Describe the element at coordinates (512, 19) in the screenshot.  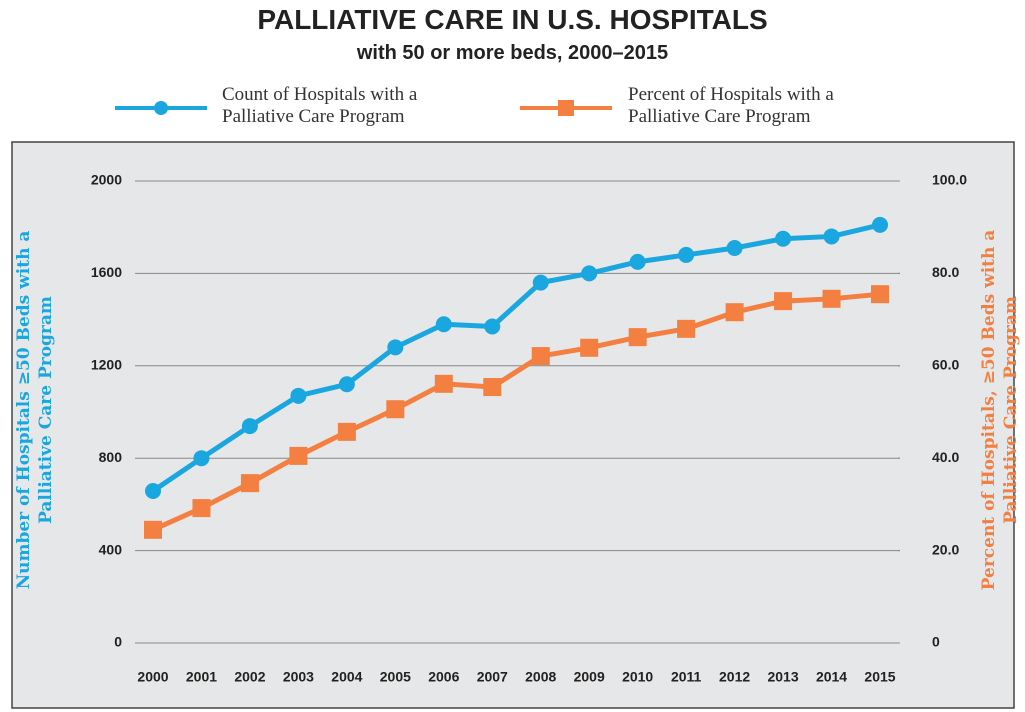
I see `chart-title: PALLIATIVE CARE IN U.S. HOSPITALS` at that location.